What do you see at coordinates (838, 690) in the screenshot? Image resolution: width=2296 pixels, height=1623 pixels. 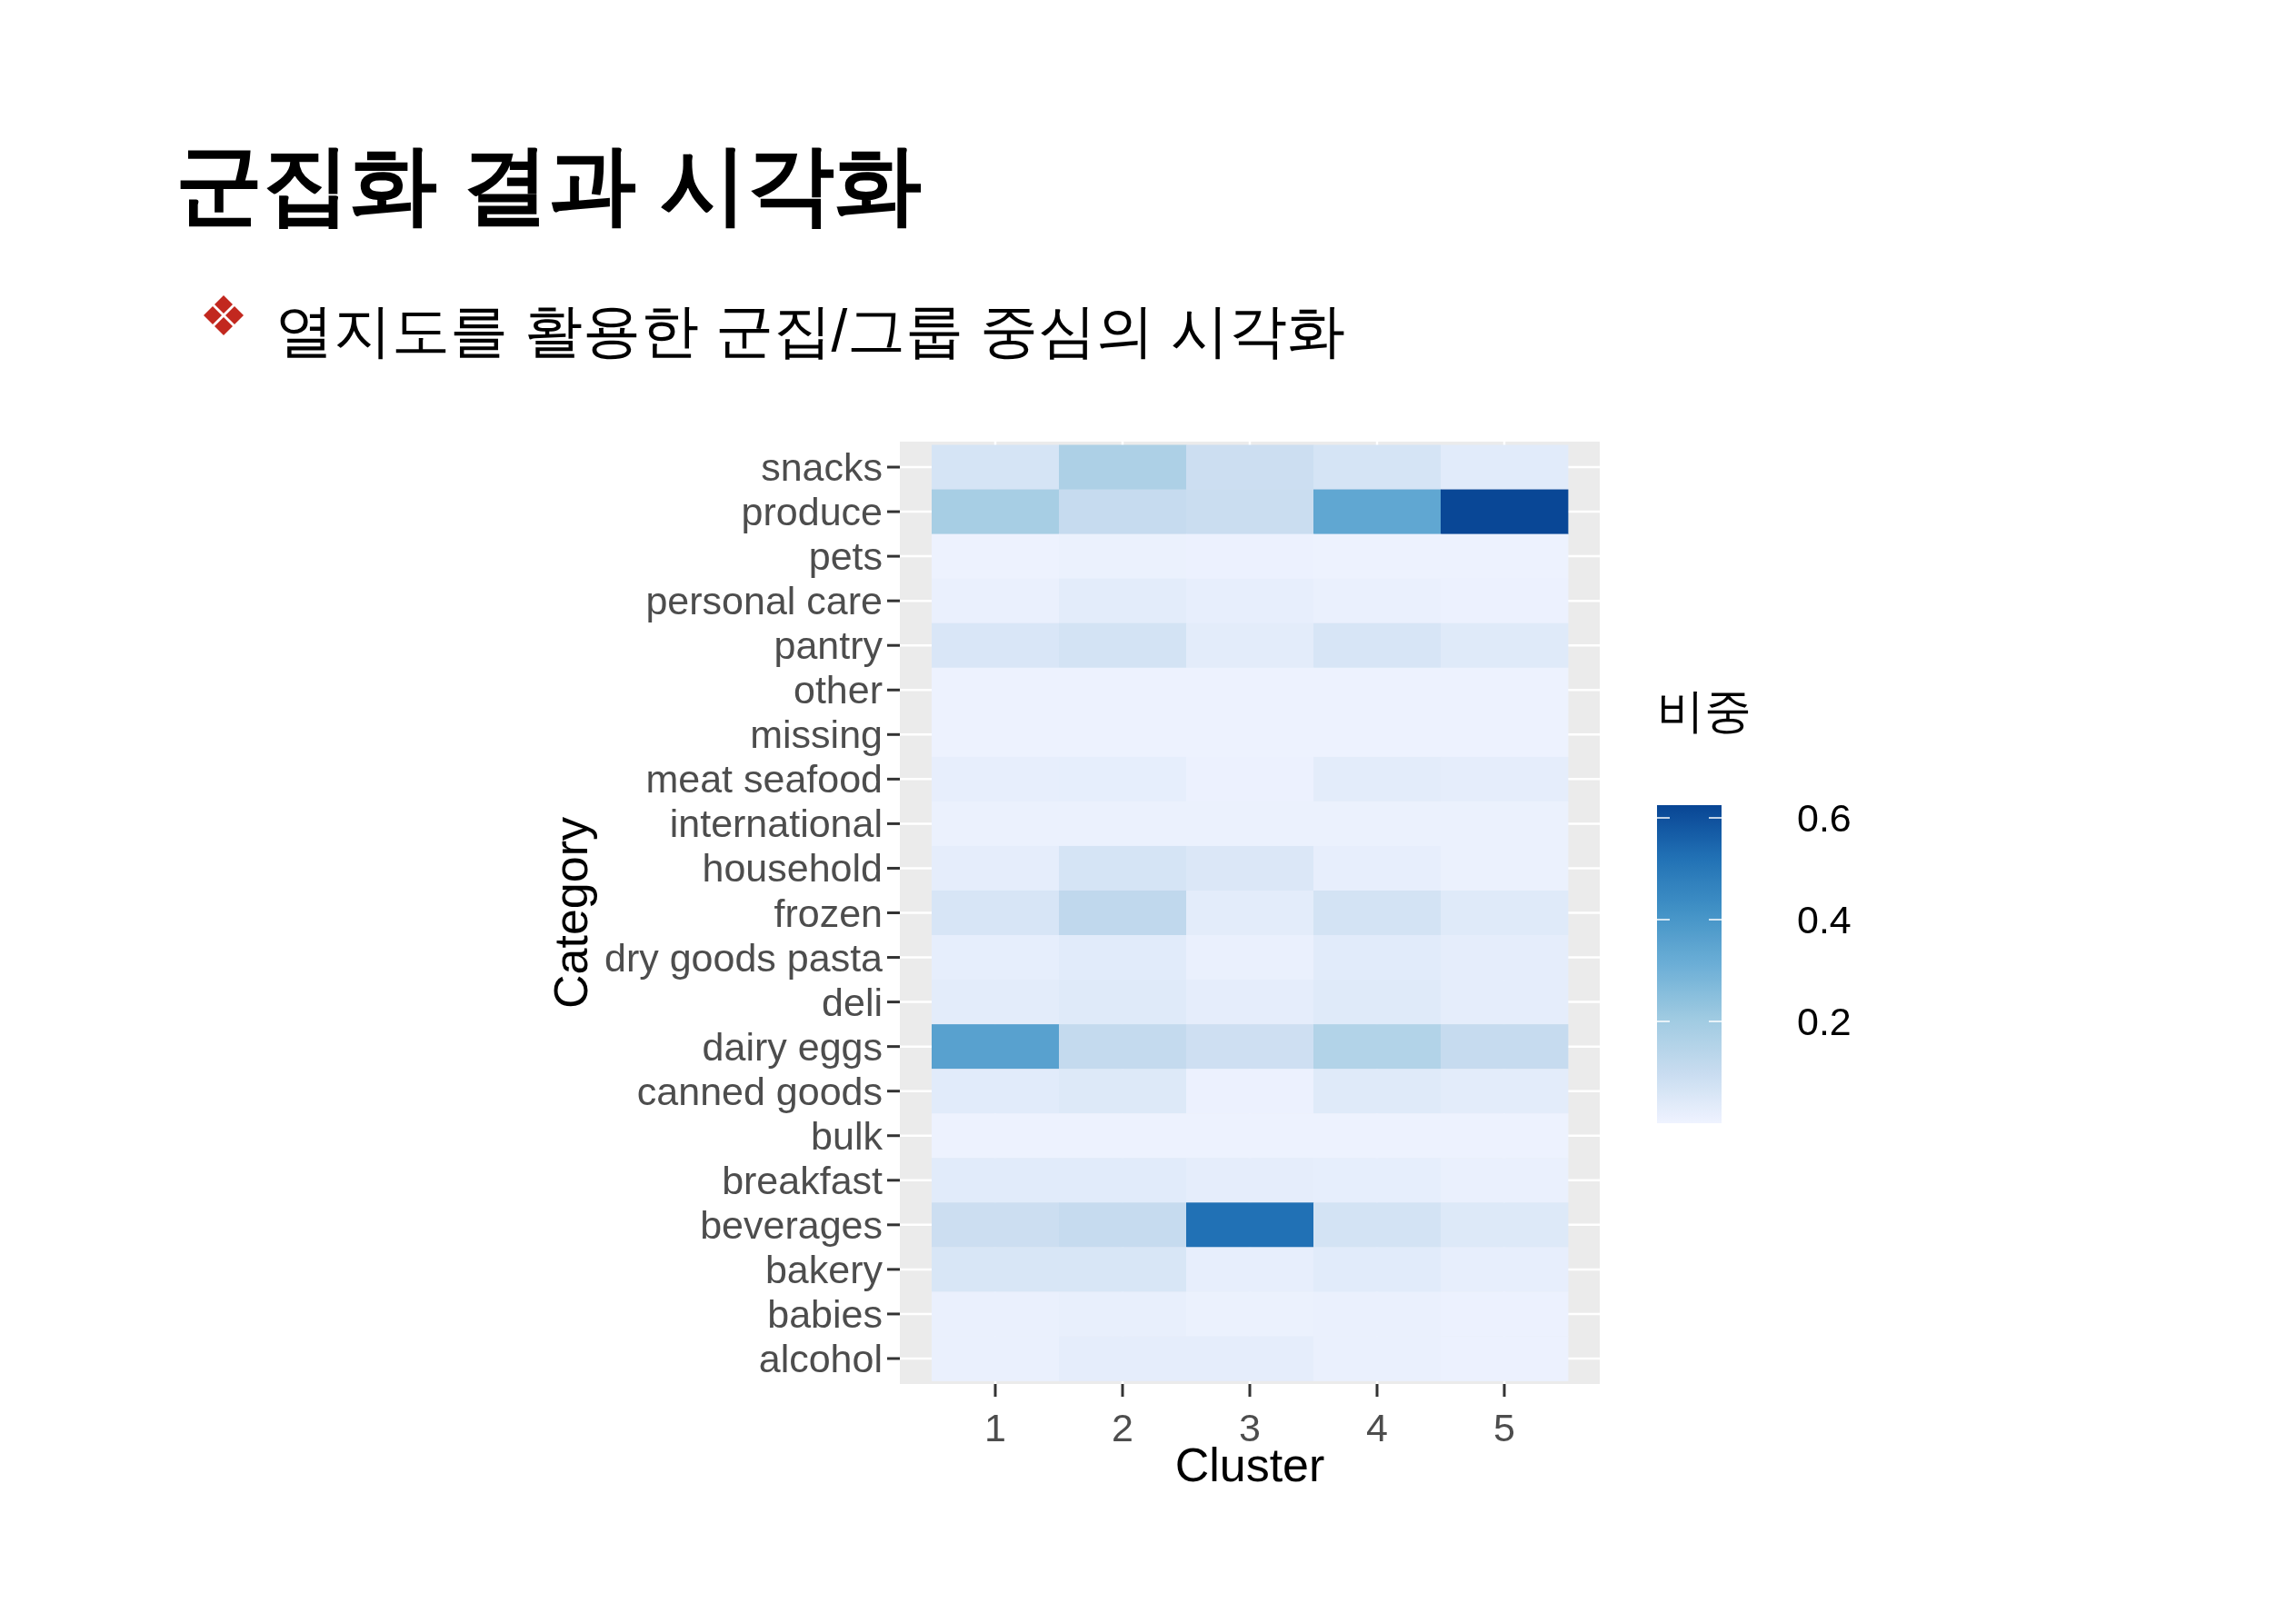 I see `y-tick-label: other` at bounding box center [838, 690].